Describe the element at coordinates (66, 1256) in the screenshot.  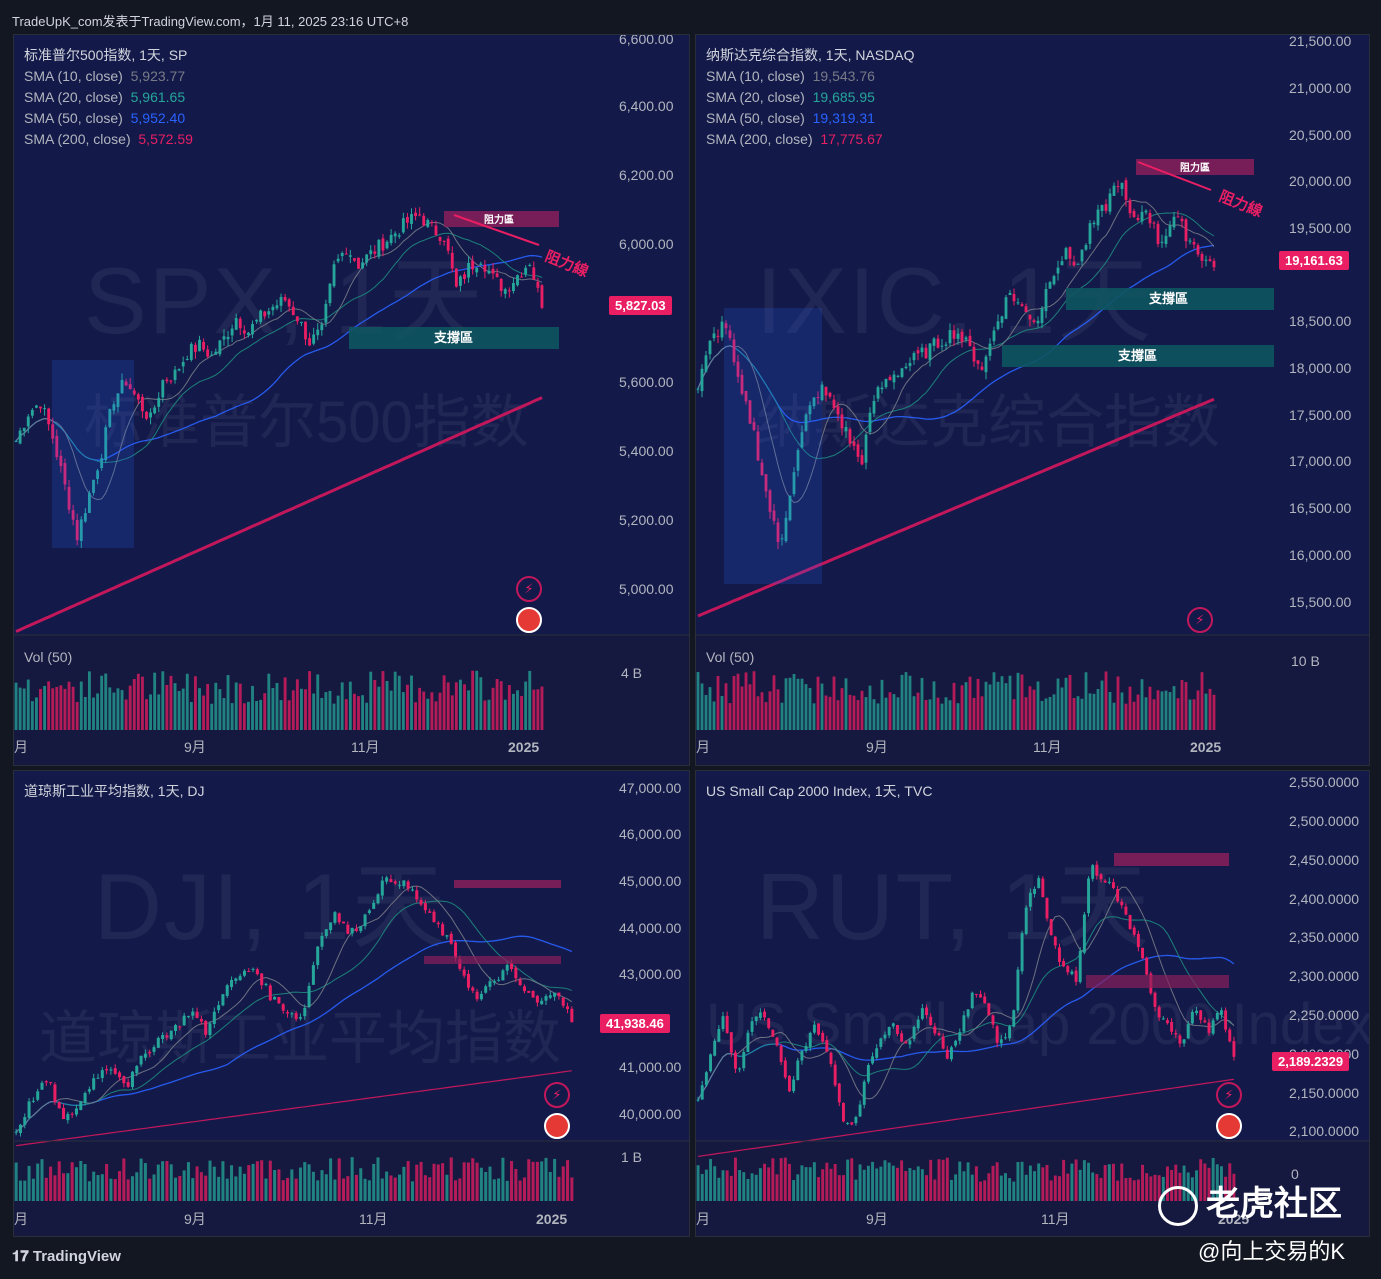
I see `tradingview-logo: 𝟏𝟕 TradingView` at that location.